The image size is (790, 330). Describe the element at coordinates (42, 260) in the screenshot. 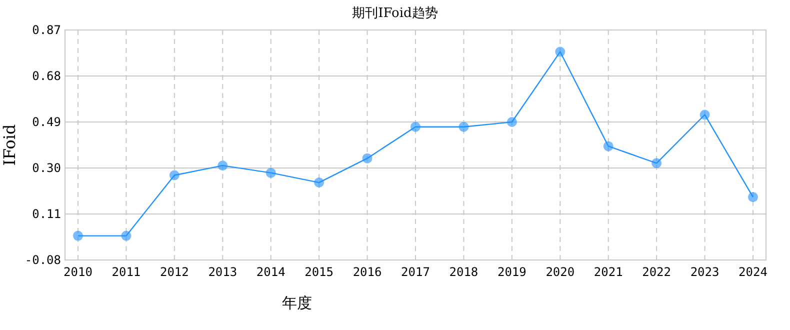

I see `y-tick-label: -0.08` at that location.